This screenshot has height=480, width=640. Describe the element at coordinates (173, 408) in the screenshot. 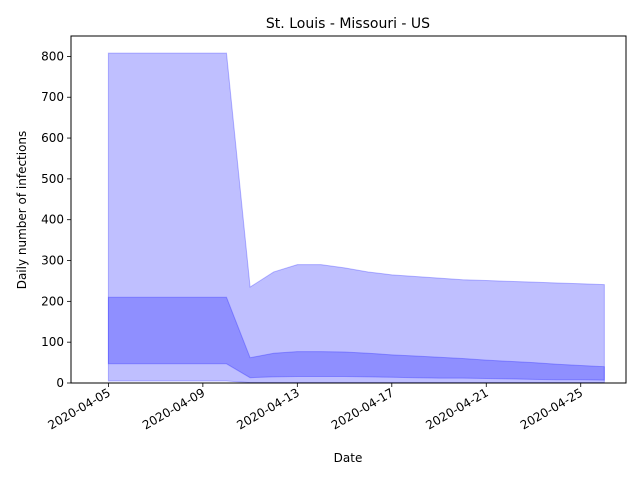

I see `x-tick-label: 2020-04-09` at that location.